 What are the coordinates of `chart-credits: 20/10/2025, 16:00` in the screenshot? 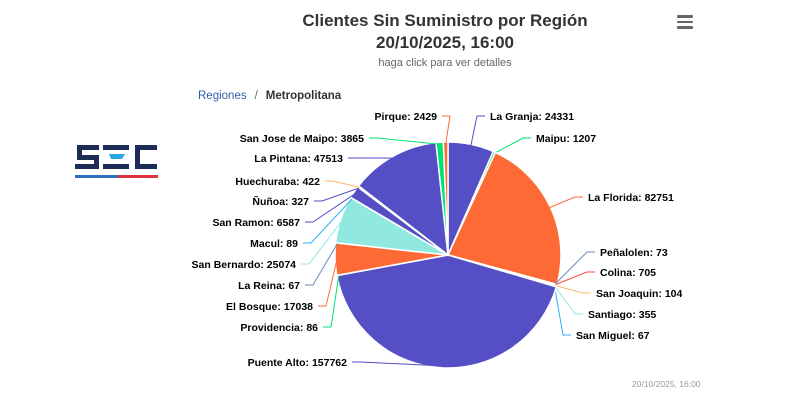 It's located at (666, 384).